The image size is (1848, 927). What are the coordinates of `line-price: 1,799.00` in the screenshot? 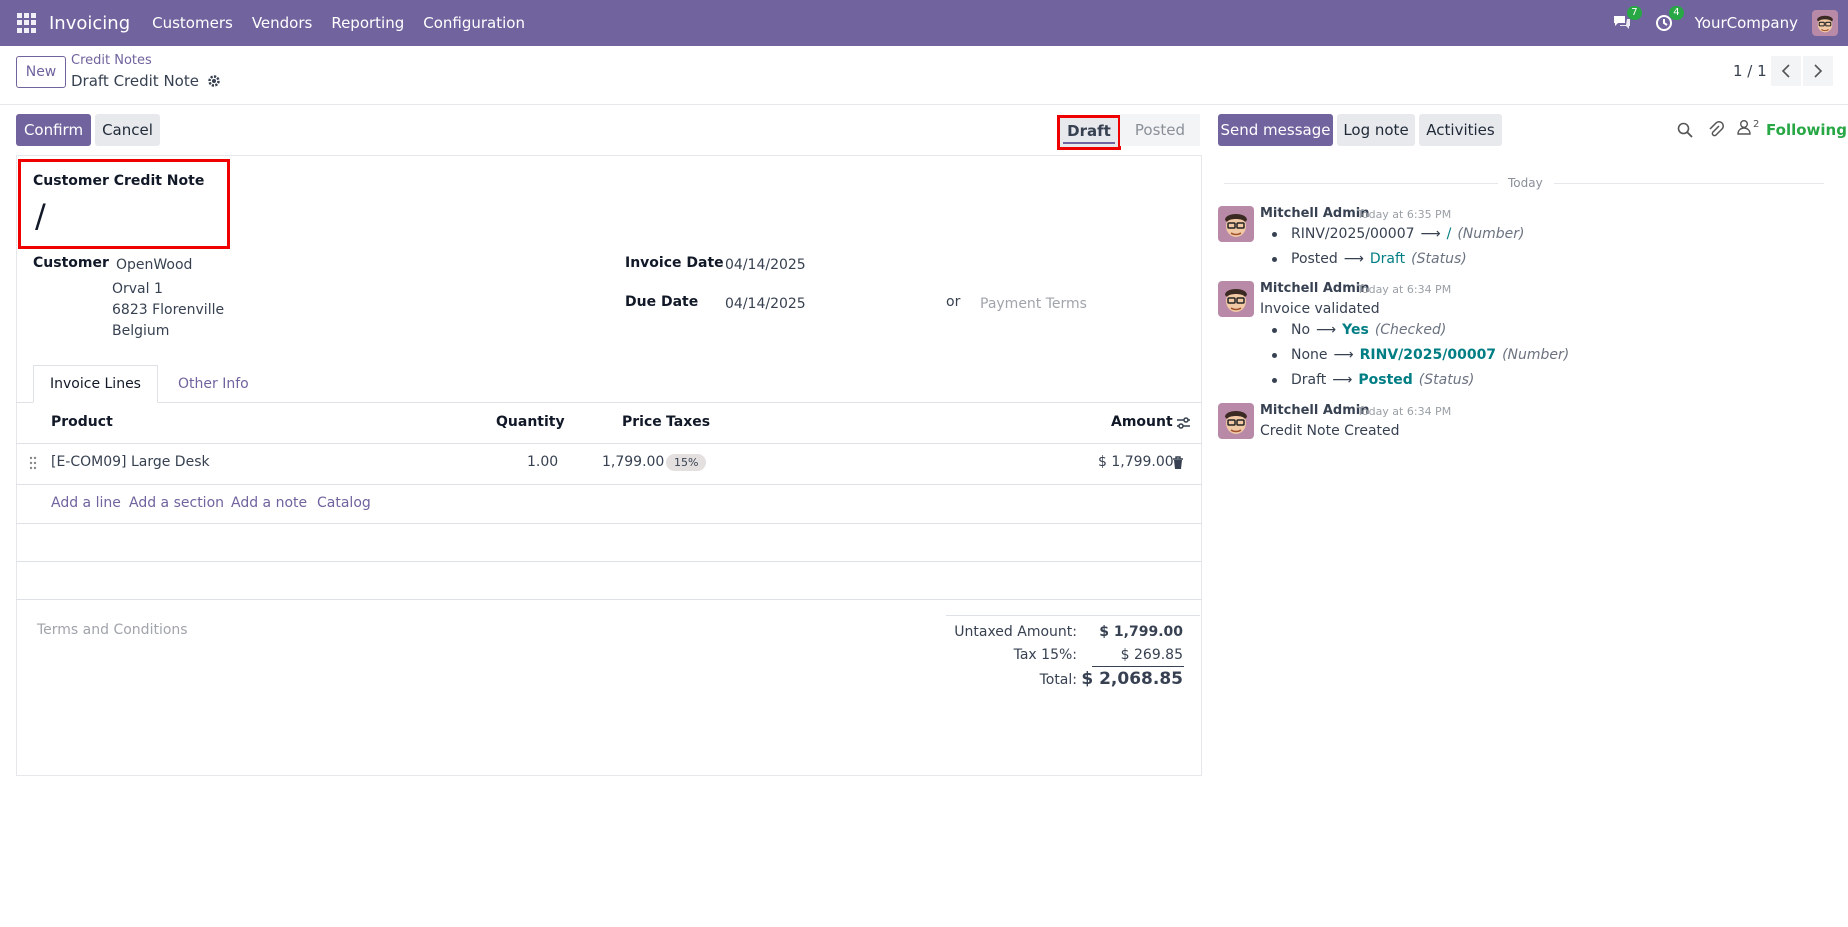 It's located at (633, 462).